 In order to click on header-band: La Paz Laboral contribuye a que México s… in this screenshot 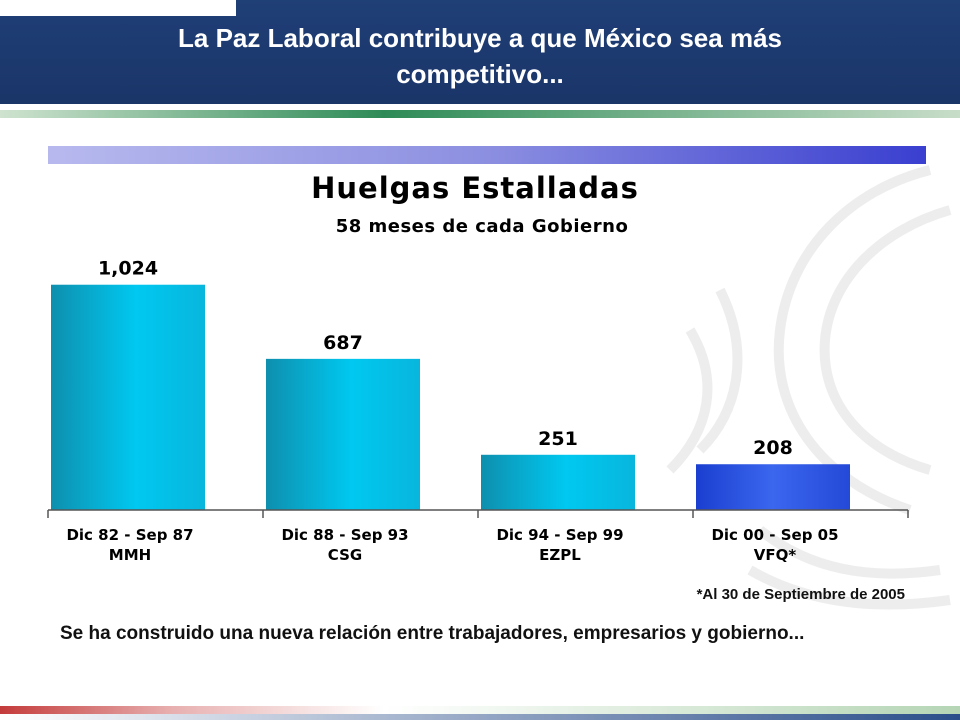, I will do `click(480, 52)`.